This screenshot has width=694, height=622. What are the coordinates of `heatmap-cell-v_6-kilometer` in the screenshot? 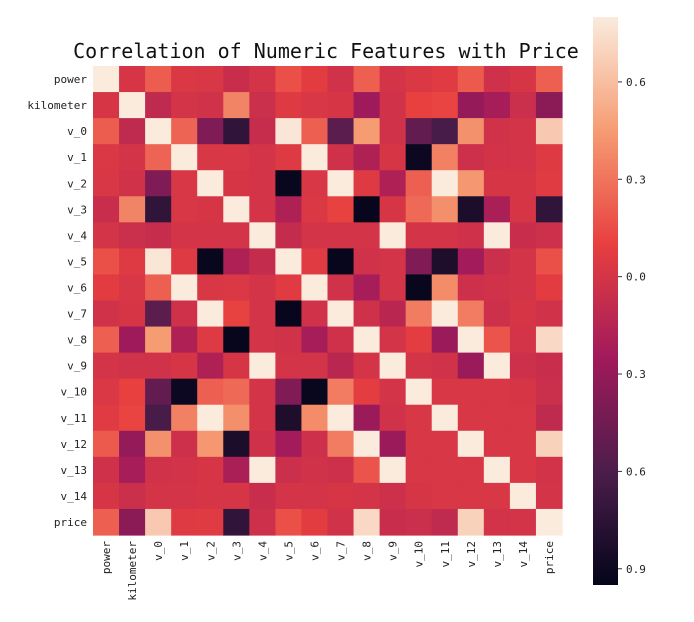 It's located at (132, 288).